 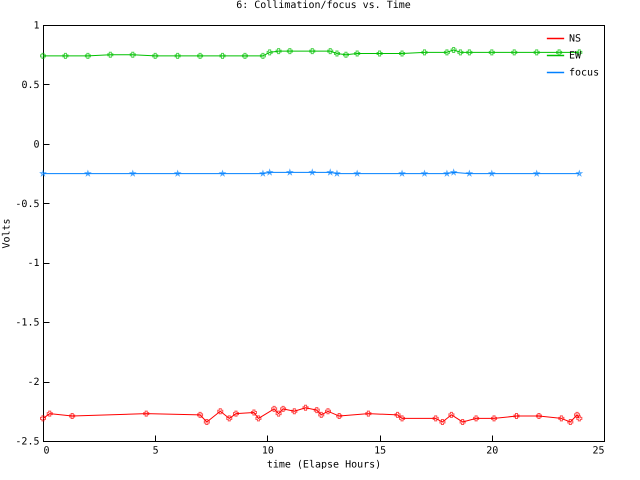 What do you see at coordinates (268, 451) in the screenshot?
I see `x-tick-label: 10` at bounding box center [268, 451].